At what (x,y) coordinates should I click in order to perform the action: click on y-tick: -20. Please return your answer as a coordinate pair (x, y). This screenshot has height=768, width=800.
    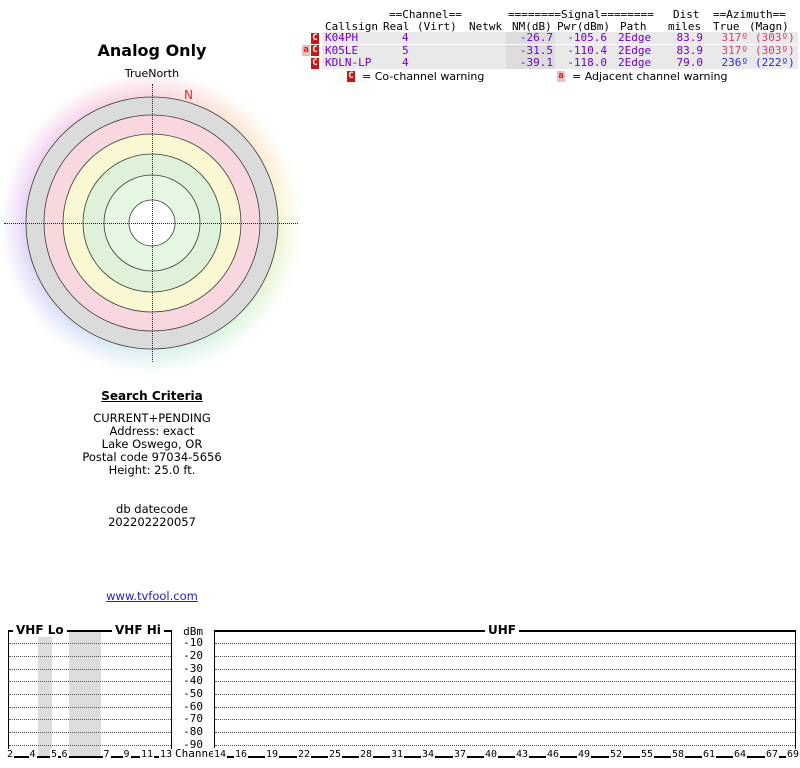
    Looking at the image, I should click on (193, 655).